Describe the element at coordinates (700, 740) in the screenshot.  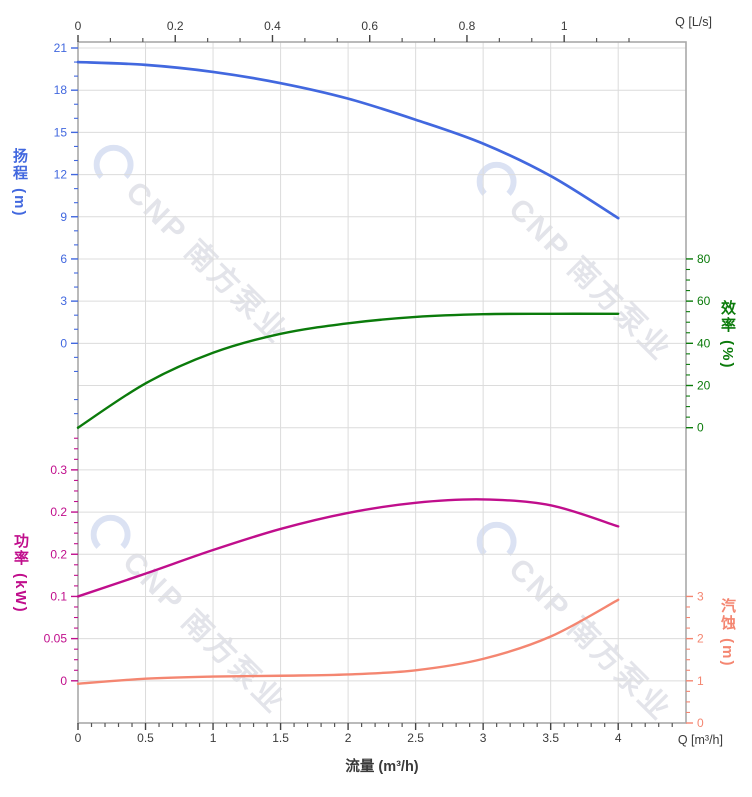
I see `bottom-axis-unit-label: Q [m³/h]` at that location.